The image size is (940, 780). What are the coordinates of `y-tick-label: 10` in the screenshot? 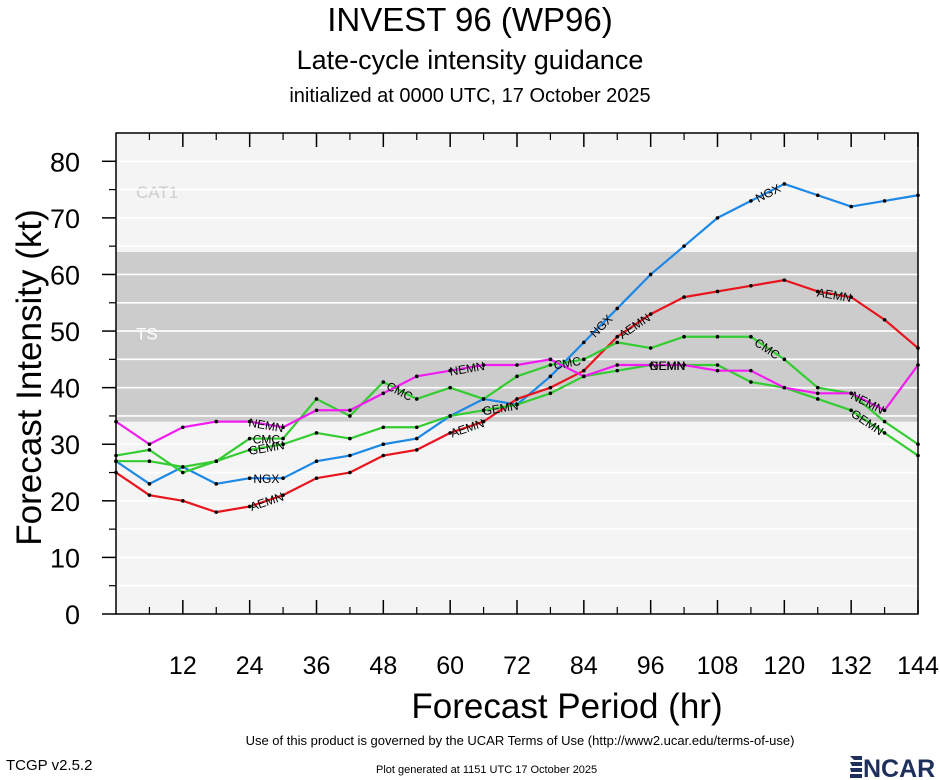 It's located at (65, 558).